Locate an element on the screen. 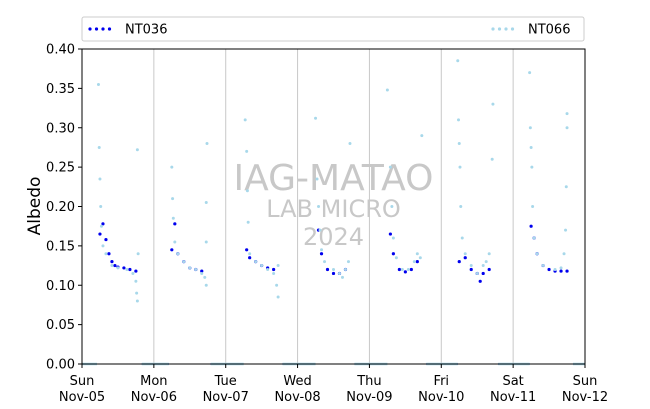 This screenshot has height=409, width=650. x-tick-day: Thu is located at coordinates (368, 381).